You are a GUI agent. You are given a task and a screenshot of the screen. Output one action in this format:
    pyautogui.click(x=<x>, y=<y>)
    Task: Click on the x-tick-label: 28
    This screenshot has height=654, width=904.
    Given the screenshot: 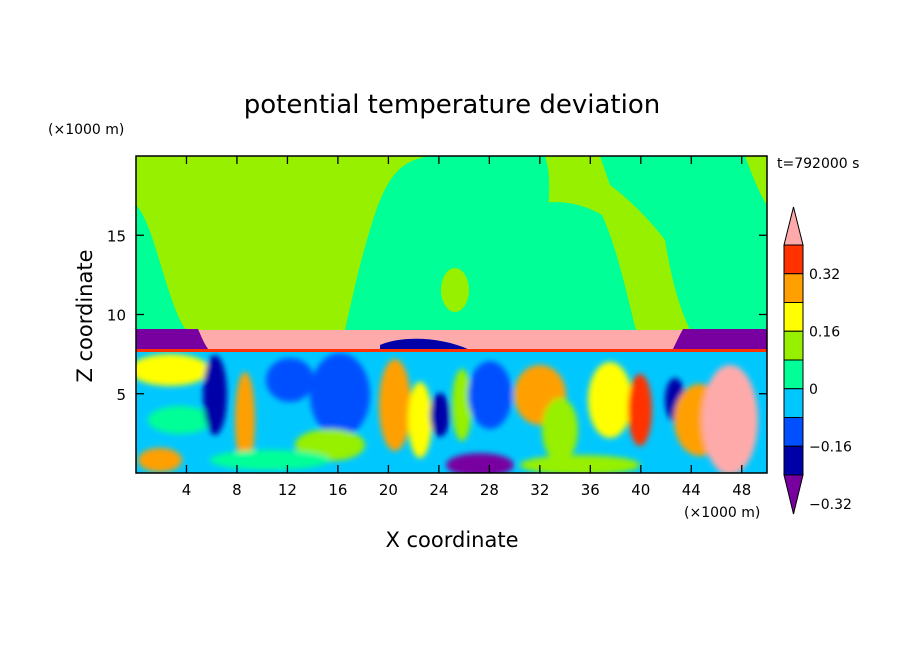 What is the action you would take?
    pyautogui.click(x=489, y=490)
    